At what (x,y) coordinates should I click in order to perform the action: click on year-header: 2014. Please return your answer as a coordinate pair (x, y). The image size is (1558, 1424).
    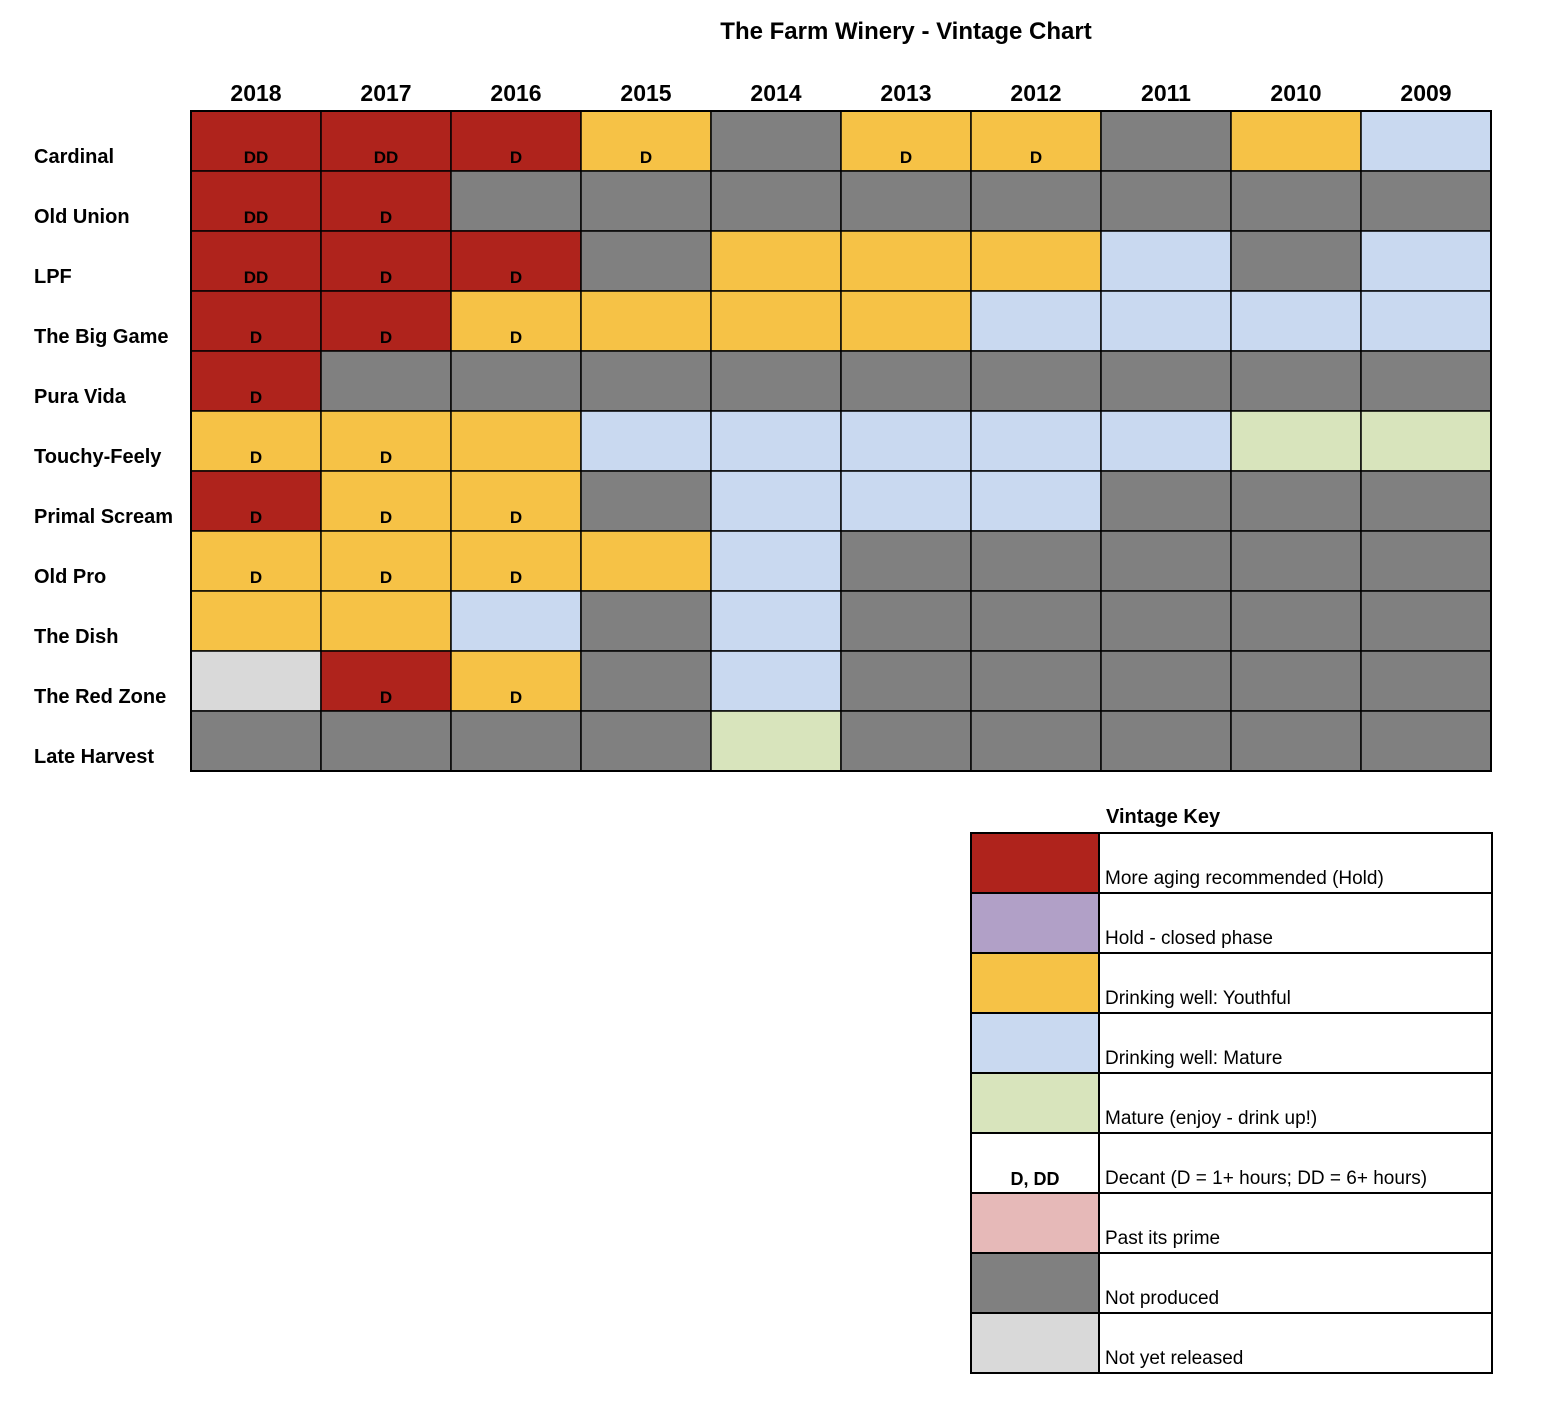
    Looking at the image, I should click on (775, 93).